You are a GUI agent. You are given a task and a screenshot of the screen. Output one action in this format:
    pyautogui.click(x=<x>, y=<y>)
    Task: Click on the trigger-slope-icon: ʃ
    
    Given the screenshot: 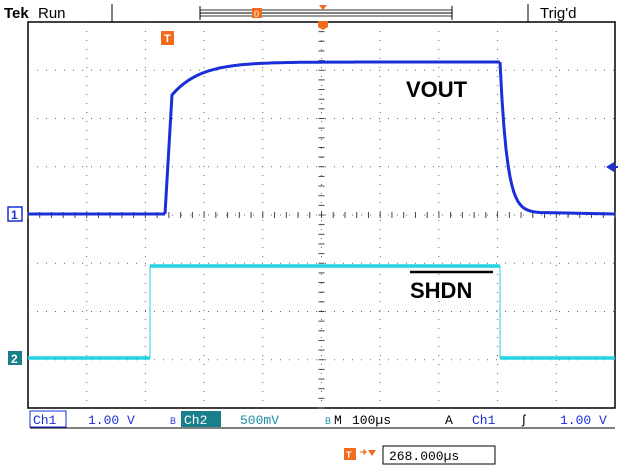 What is the action you would take?
    pyautogui.click(x=524, y=420)
    